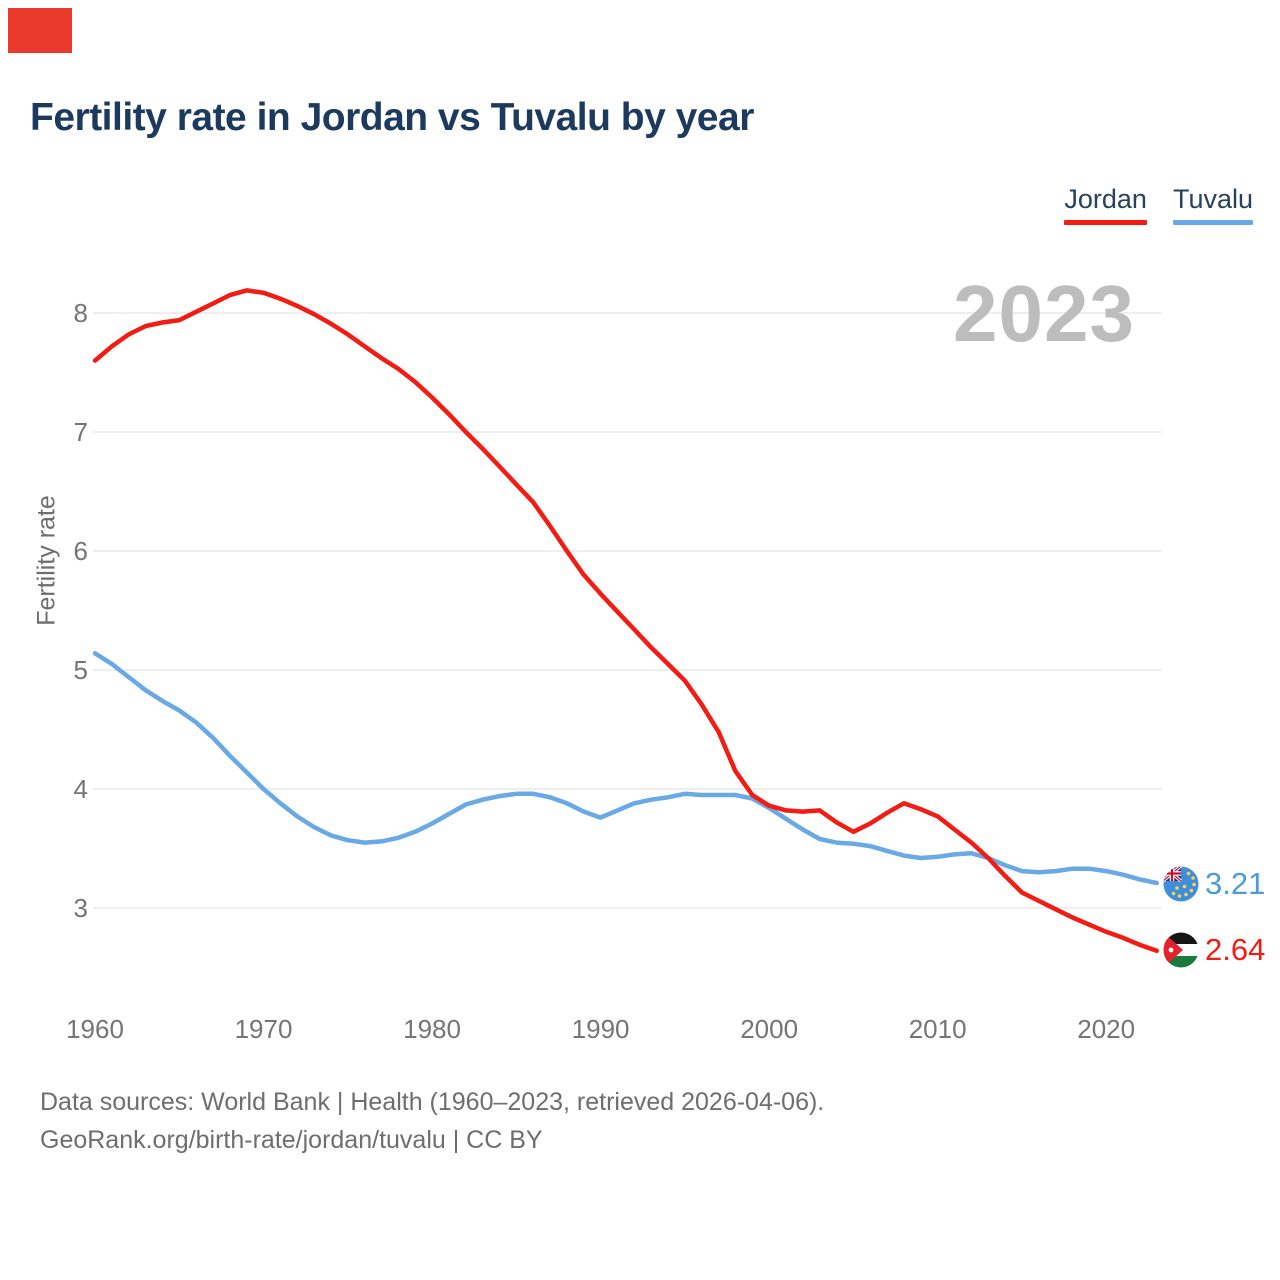  Describe the element at coordinates (40, 30) in the screenshot. I see `corner-marker-block` at that location.